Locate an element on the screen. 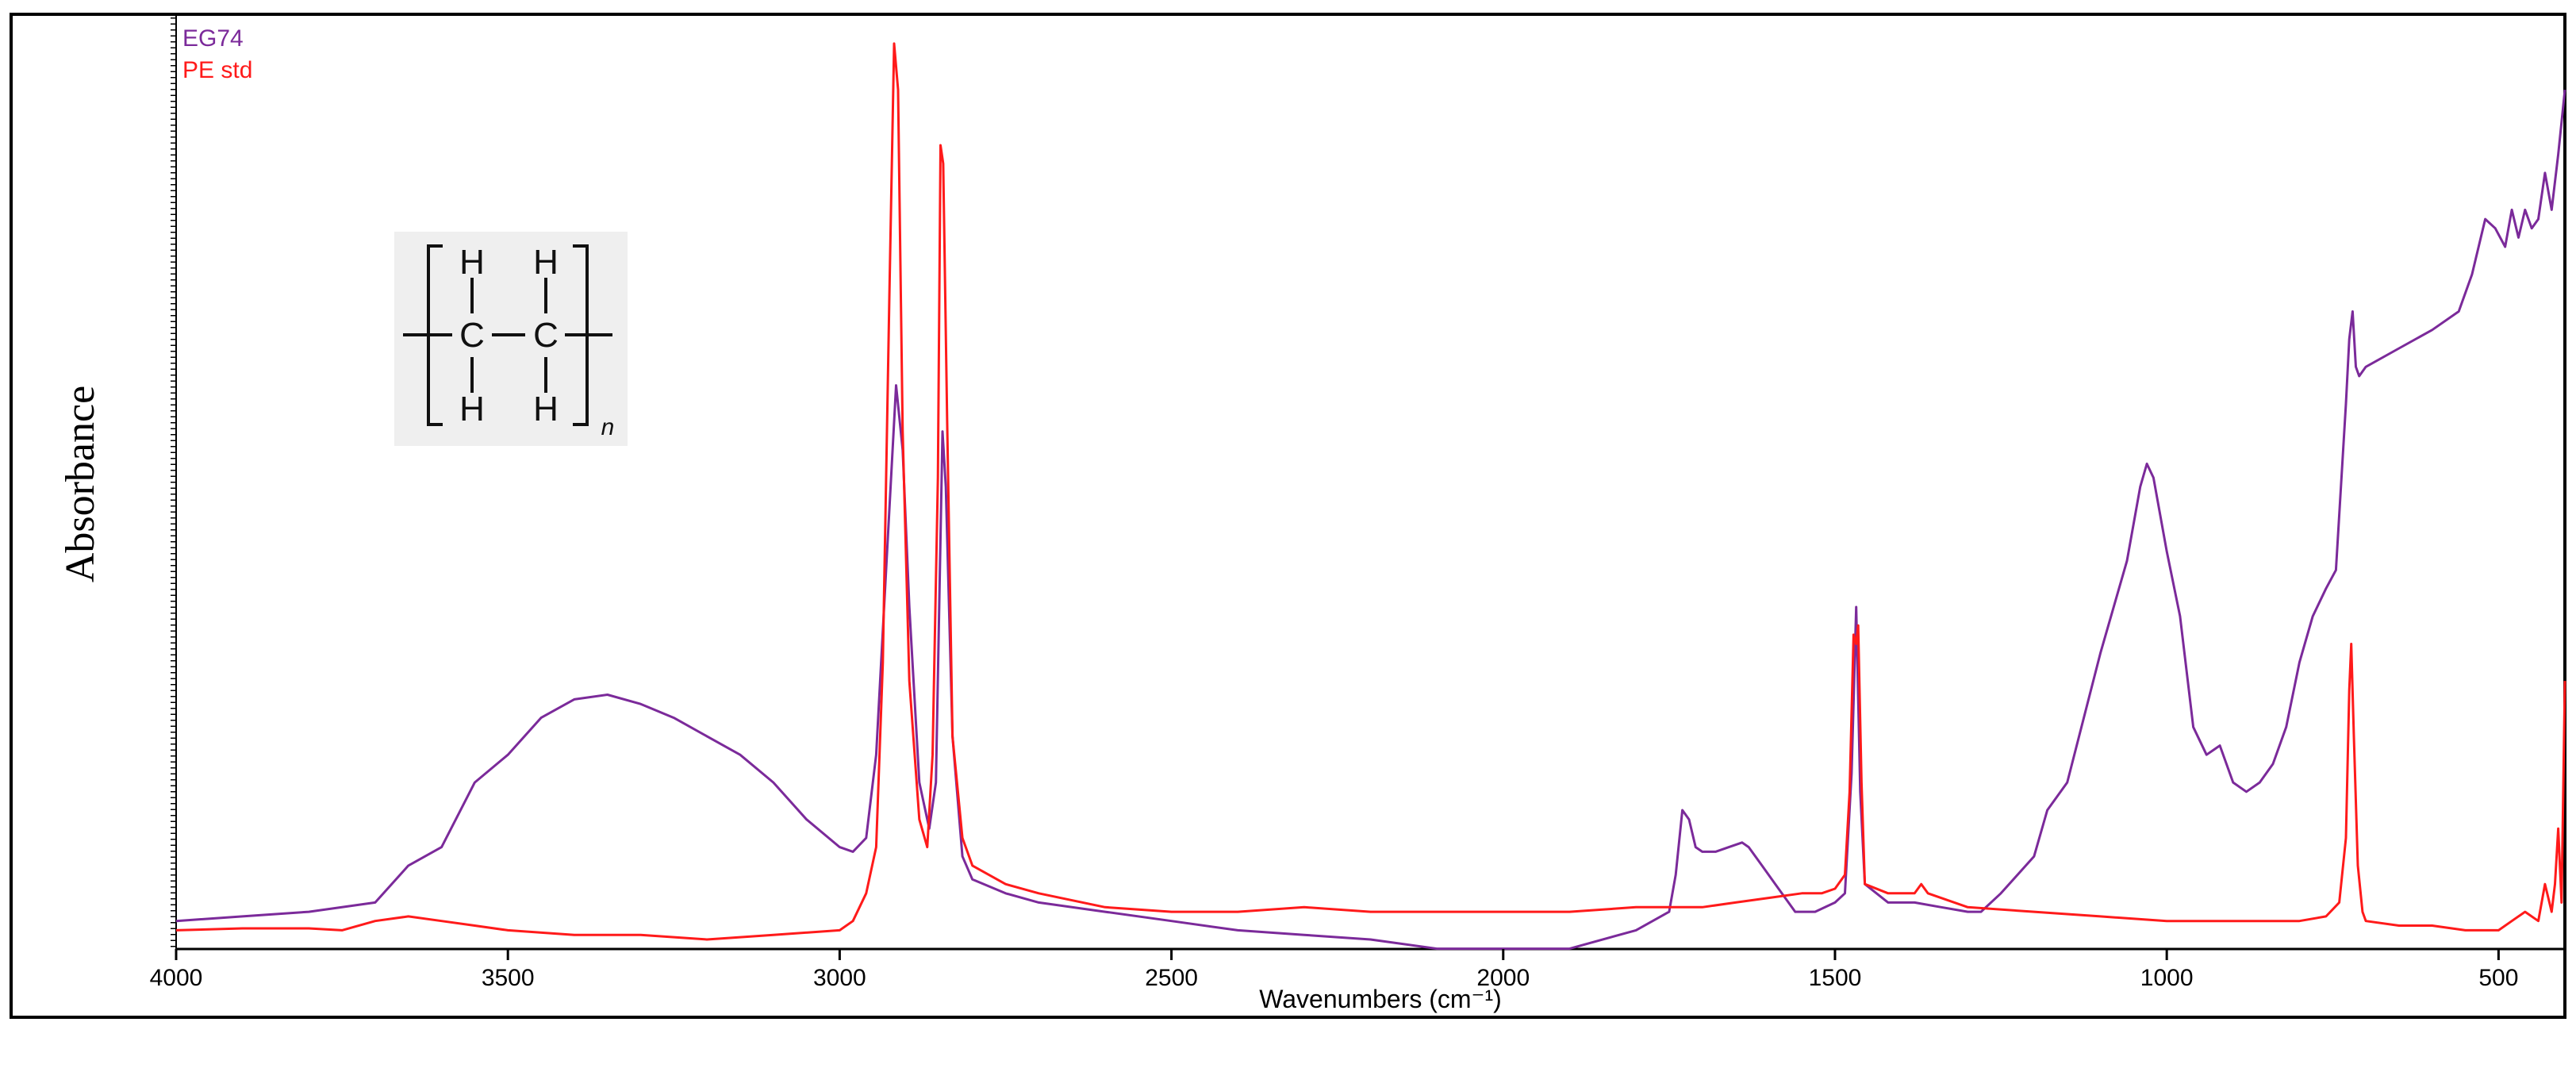 Image resolution: width=2576 pixels, height=1072 pixels. legend-entry-pe-std: PE std is located at coordinates (217, 70).